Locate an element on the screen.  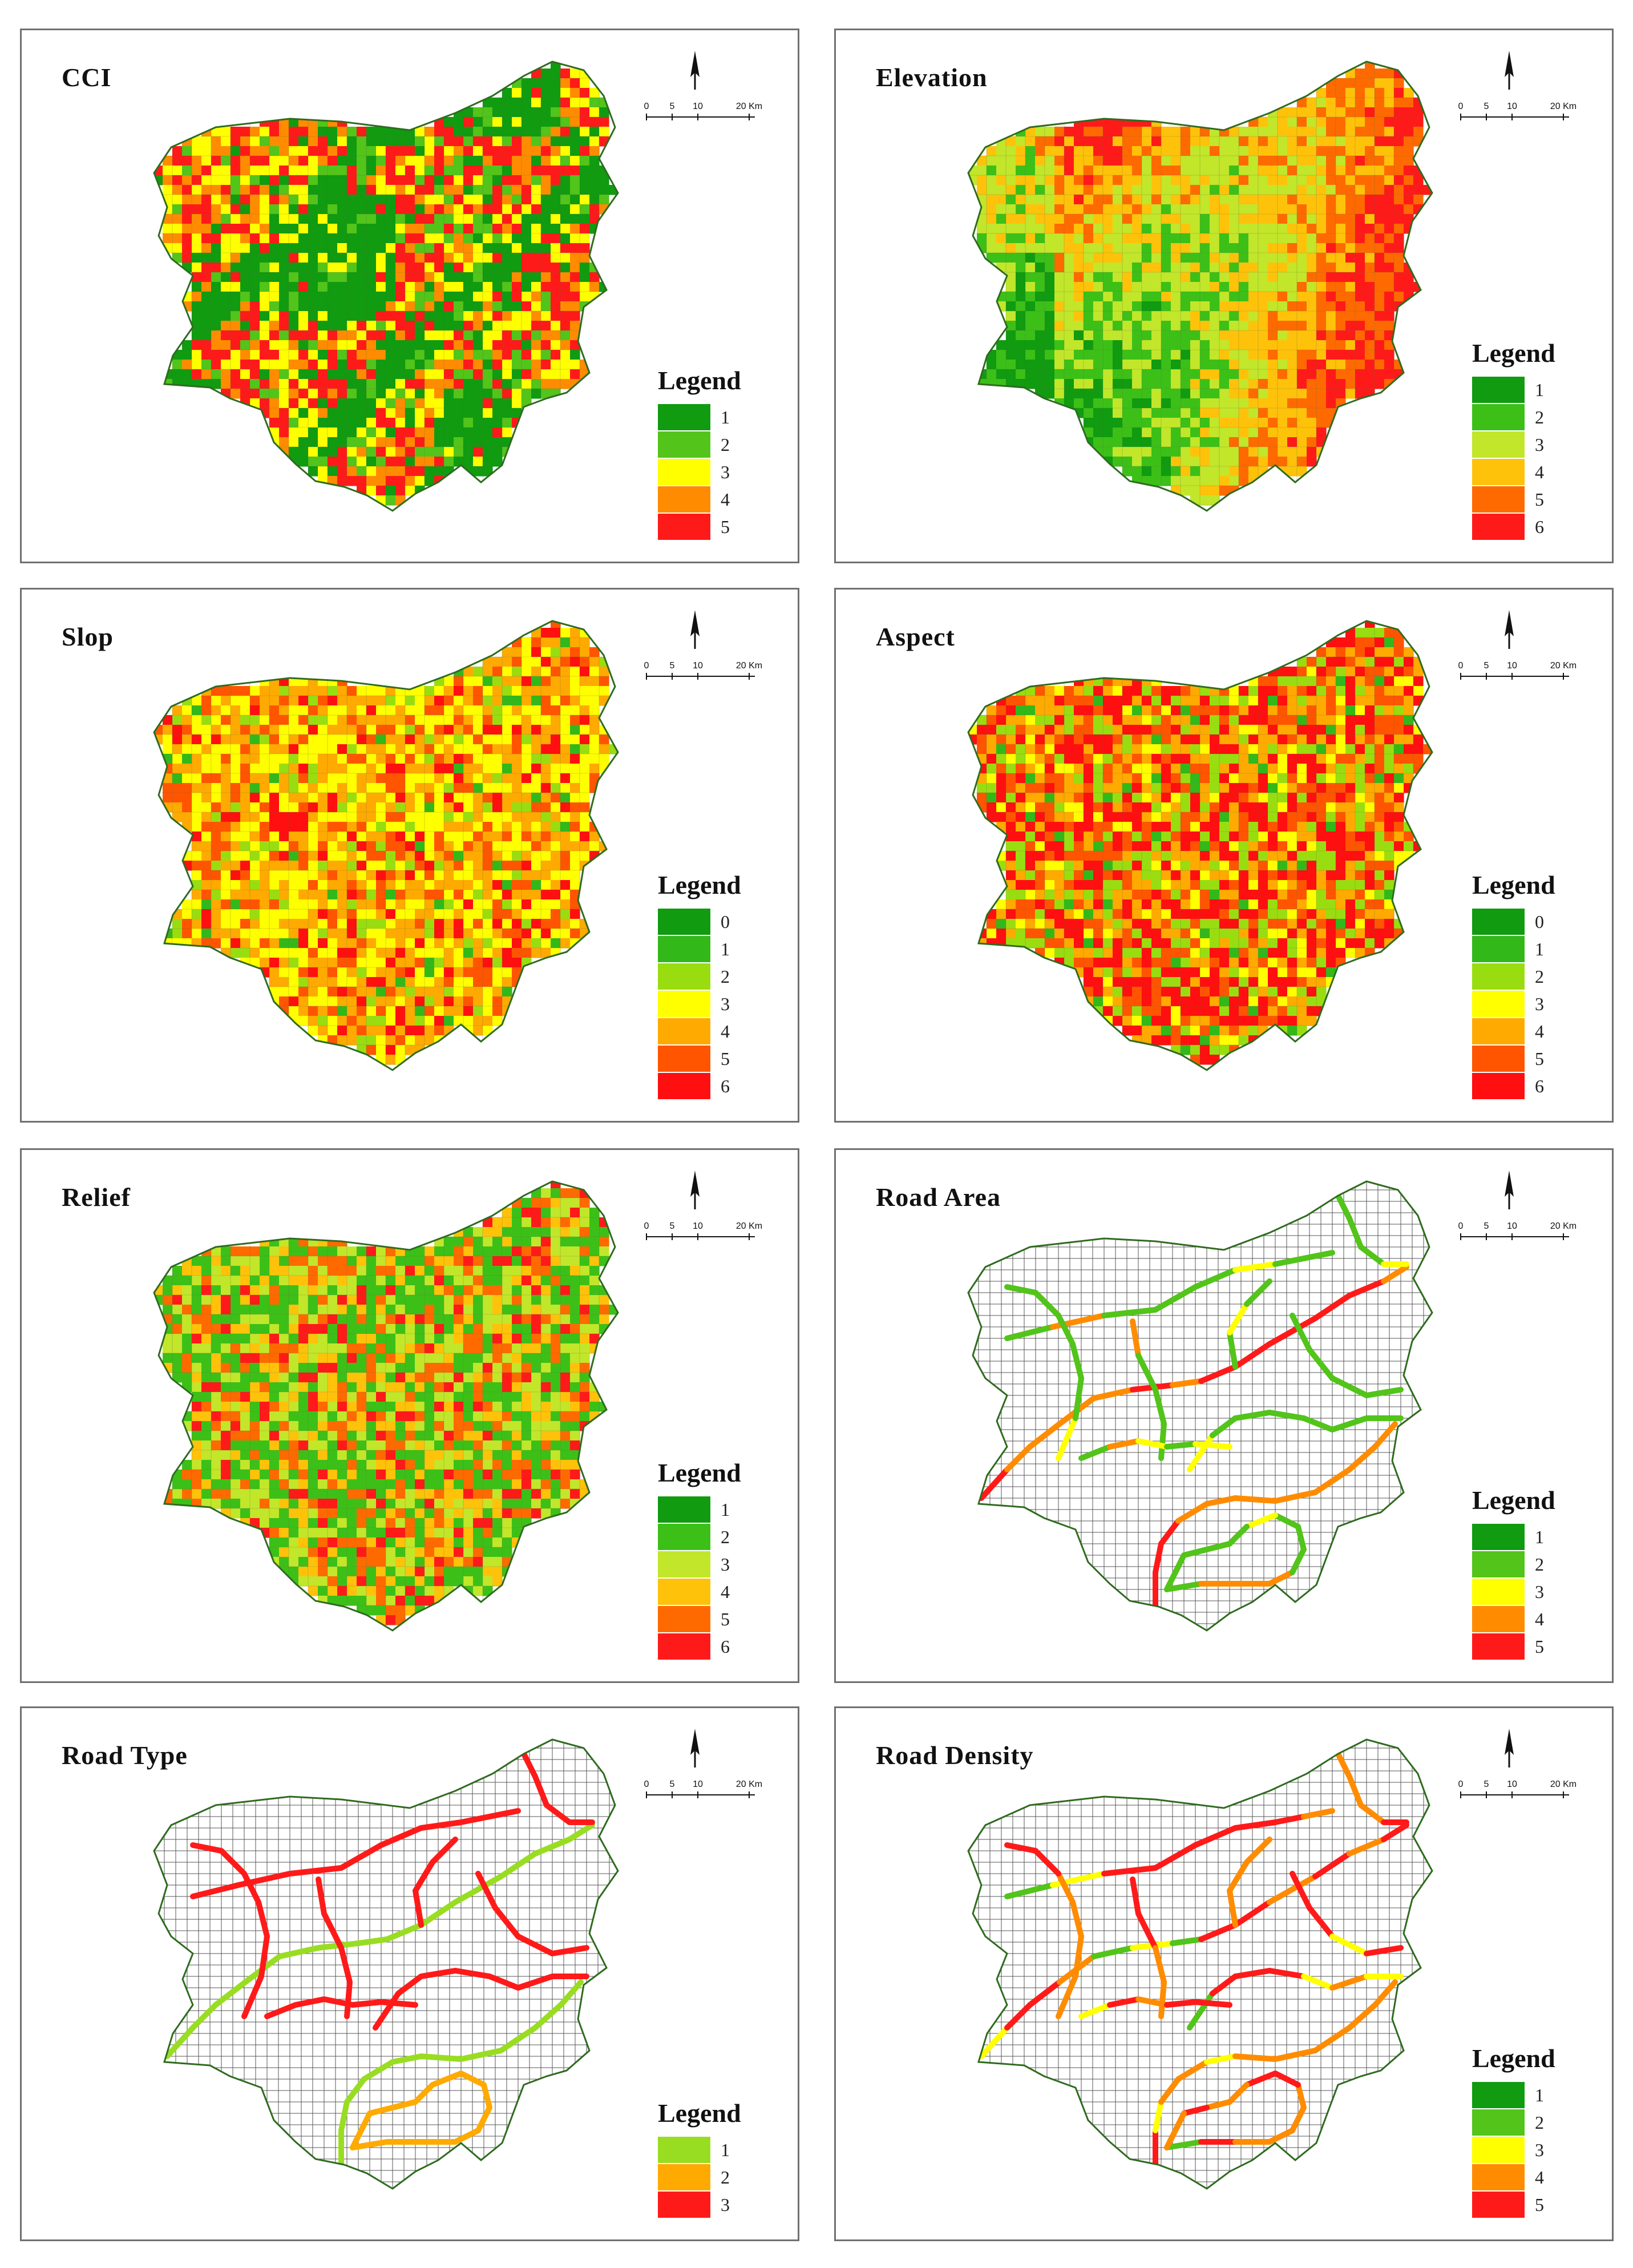
legend-item: 6 is located at coordinates (699, 1646).